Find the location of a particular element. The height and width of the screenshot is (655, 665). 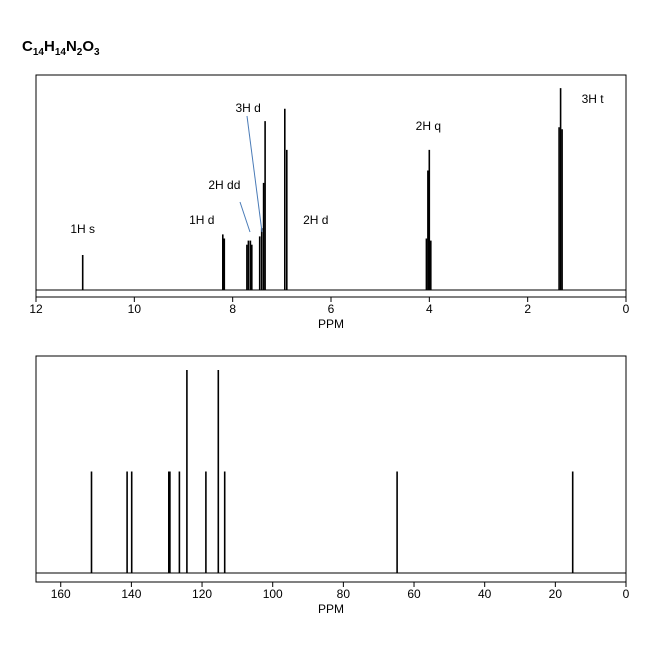

peak-annotation: 3H d is located at coordinates (247, 108).